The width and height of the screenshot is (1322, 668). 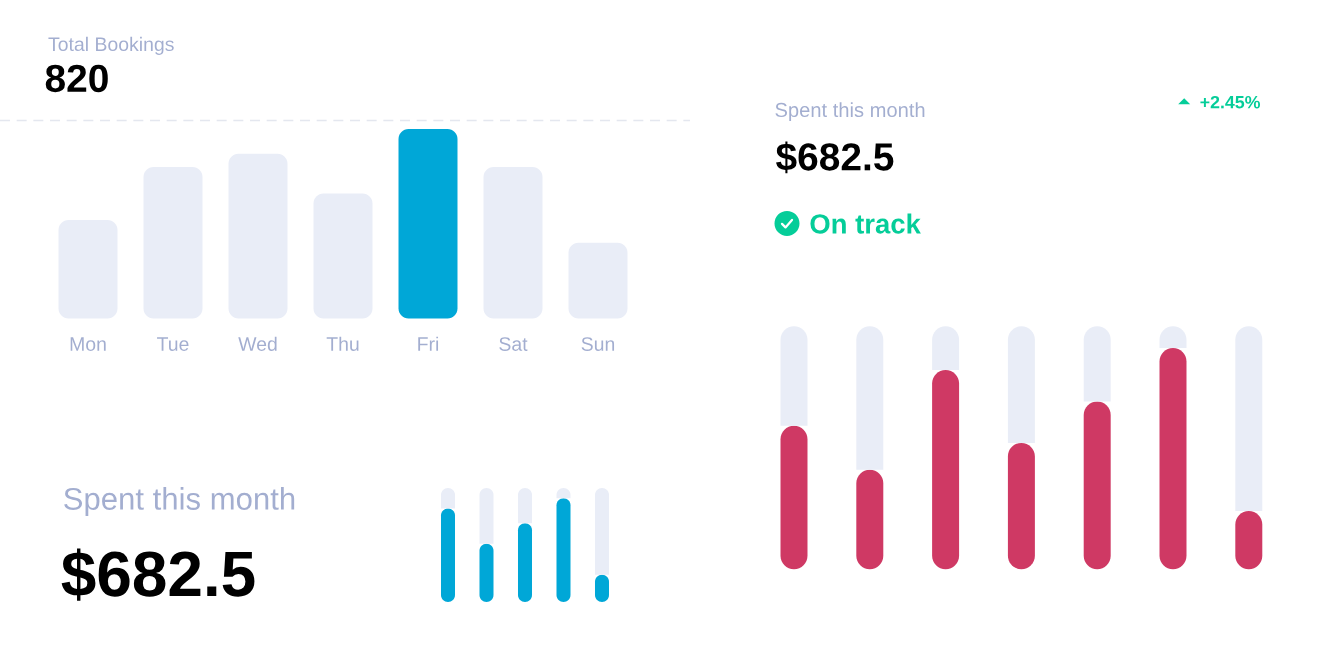 I want to click on x-tick-label: Mon, so click(x=88, y=344).